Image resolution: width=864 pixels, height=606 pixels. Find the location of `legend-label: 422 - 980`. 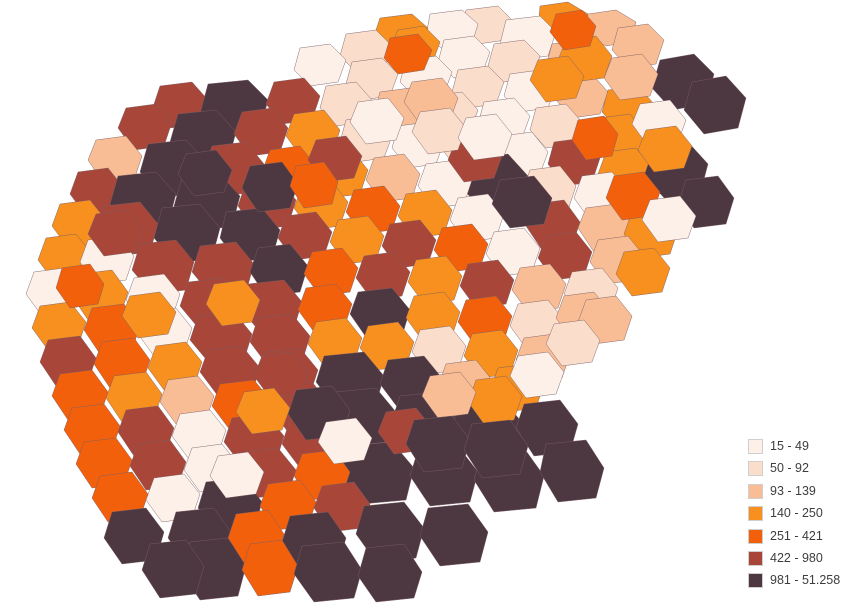

legend-label: 422 - 980 is located at coordinates (796, 557).